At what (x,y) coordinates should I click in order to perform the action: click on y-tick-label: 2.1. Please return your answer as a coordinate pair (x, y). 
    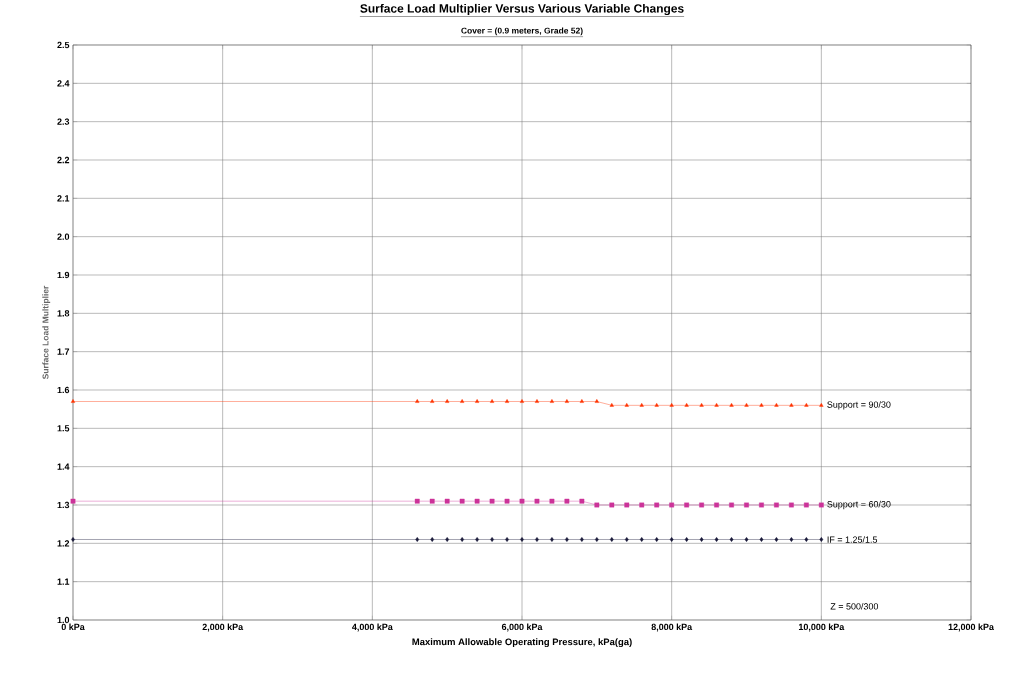
    Looking at the image, I should click on (63, 198).